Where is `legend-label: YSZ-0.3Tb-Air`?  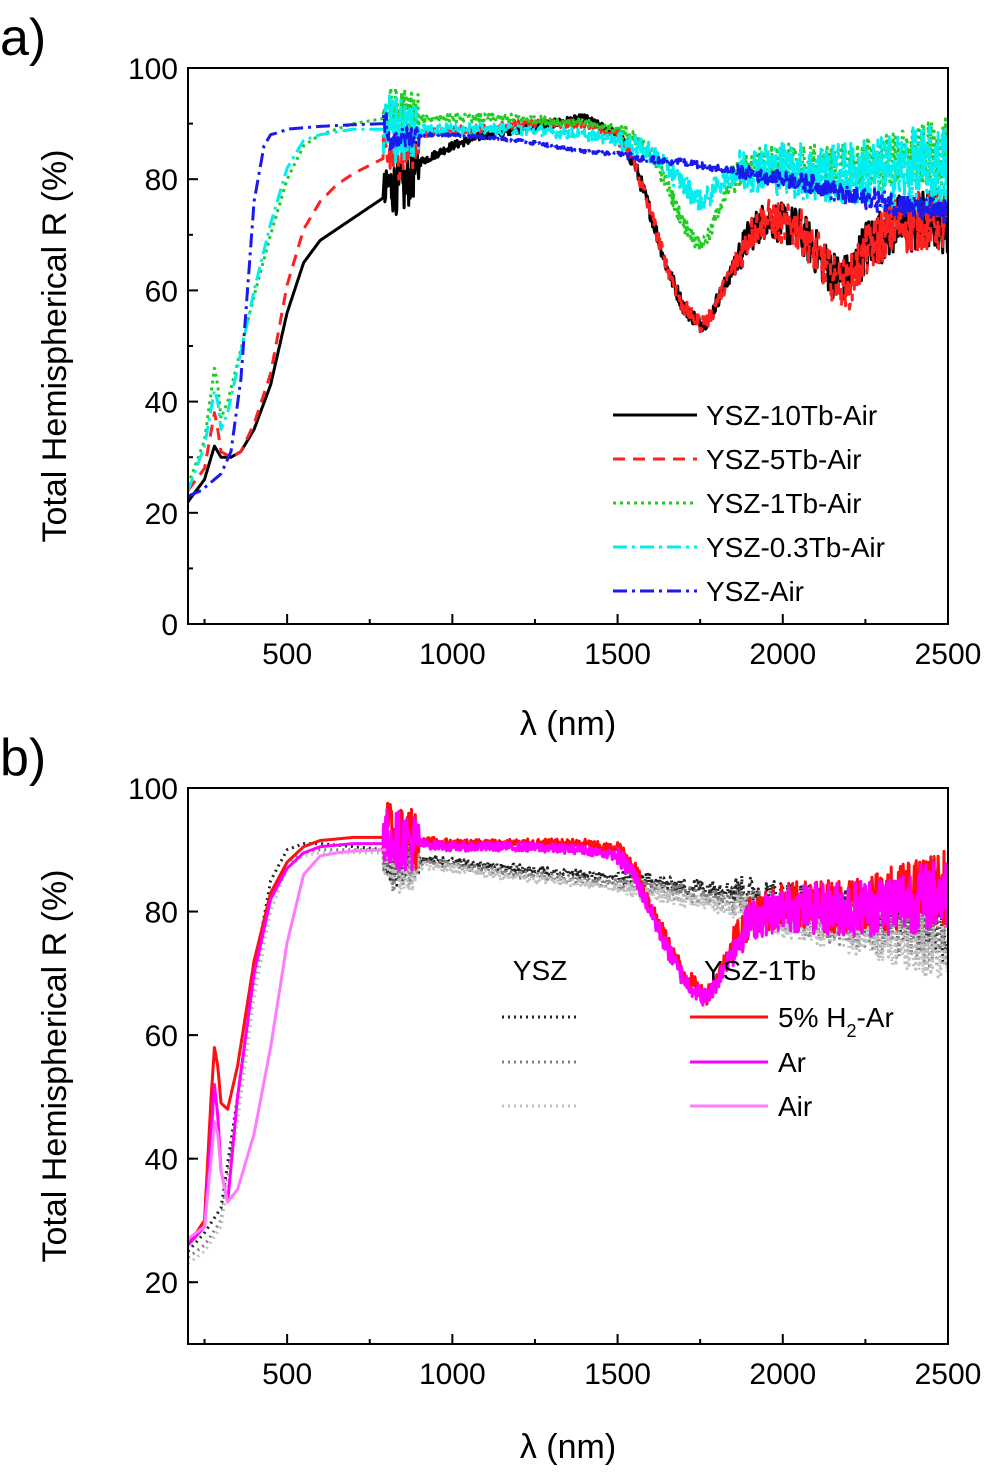 legend-label: YSZ-0.3Tb-Air is located at coordinates (795, 547).